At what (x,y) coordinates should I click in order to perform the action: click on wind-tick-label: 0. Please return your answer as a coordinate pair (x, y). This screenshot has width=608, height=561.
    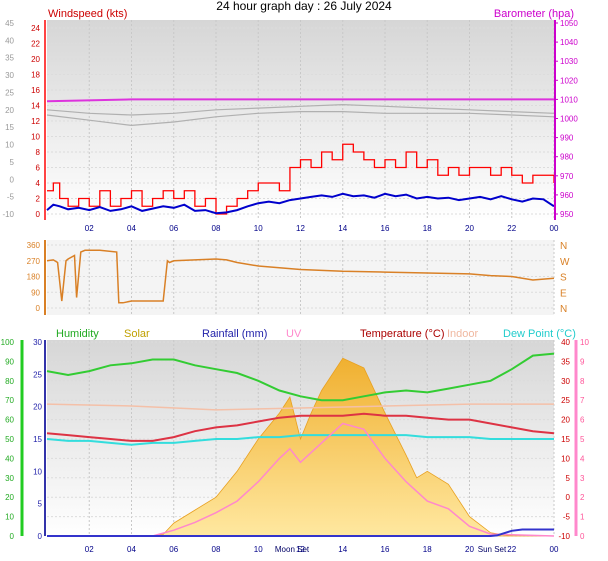
    Looking at the image, I should click on (38, 214).